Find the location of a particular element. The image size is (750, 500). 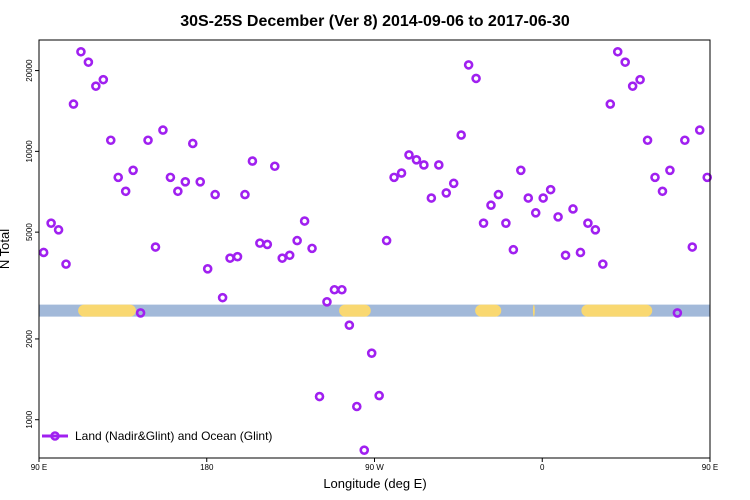

legend-label: Land (Nadir&Glint) and Ocean (Glint) is located at coordinates (173, 436).